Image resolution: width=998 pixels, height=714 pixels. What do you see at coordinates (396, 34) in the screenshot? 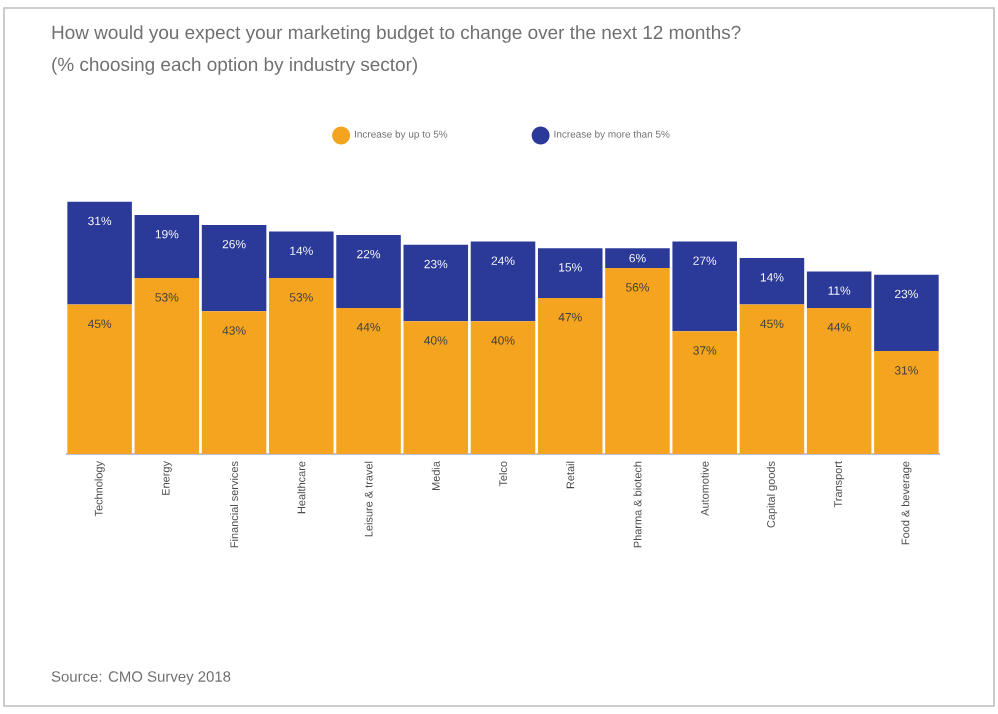
I see `chart-title: How would you expect your marketing budget to change over the next 12 months?` at bounding box center [396, 34].